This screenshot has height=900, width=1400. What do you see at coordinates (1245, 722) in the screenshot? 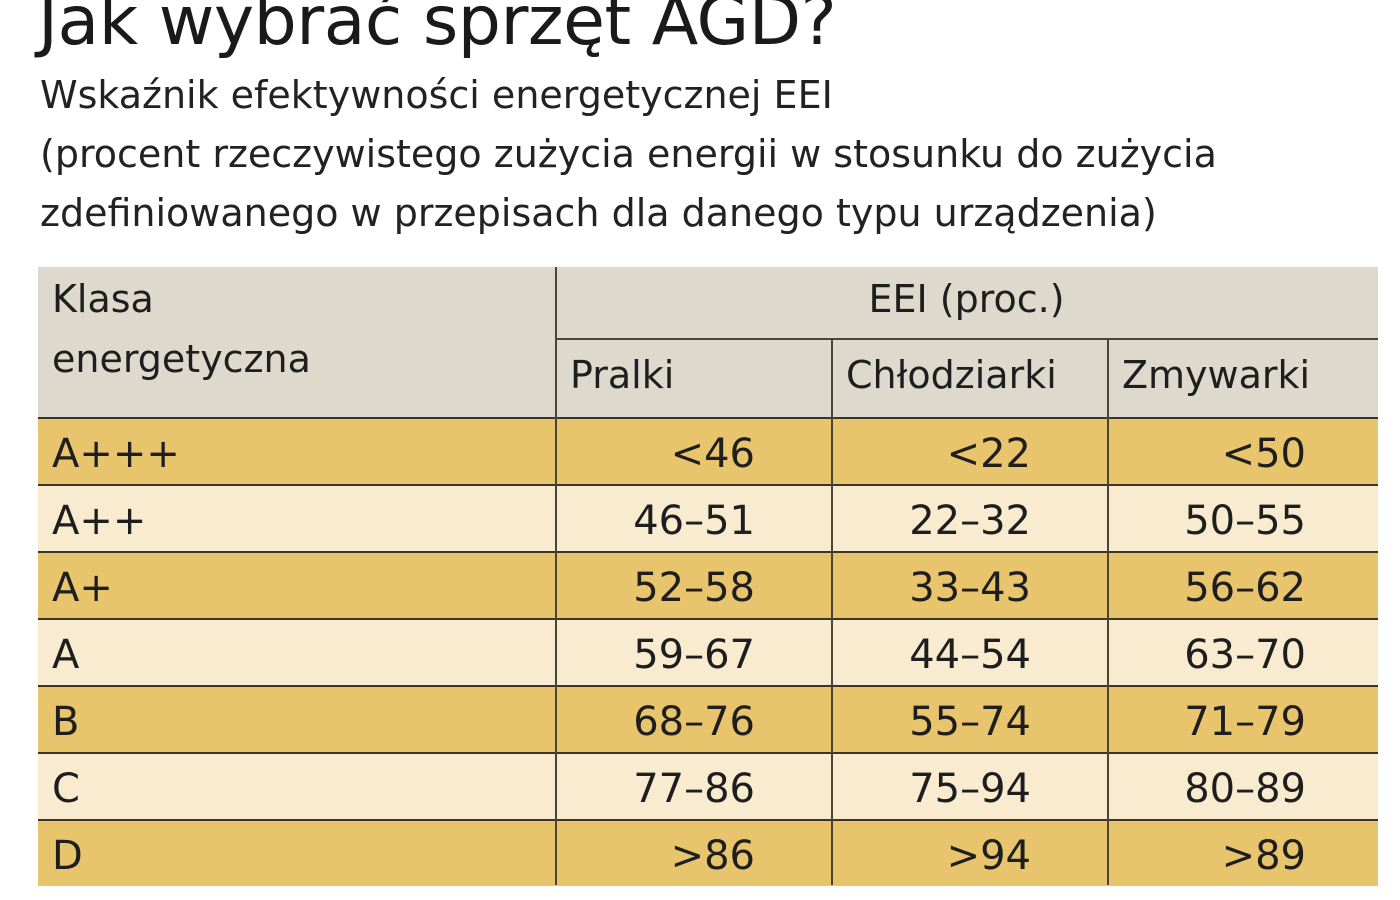
I see `eei-value-cell: 71–79` at bounding box center [1245, 722].